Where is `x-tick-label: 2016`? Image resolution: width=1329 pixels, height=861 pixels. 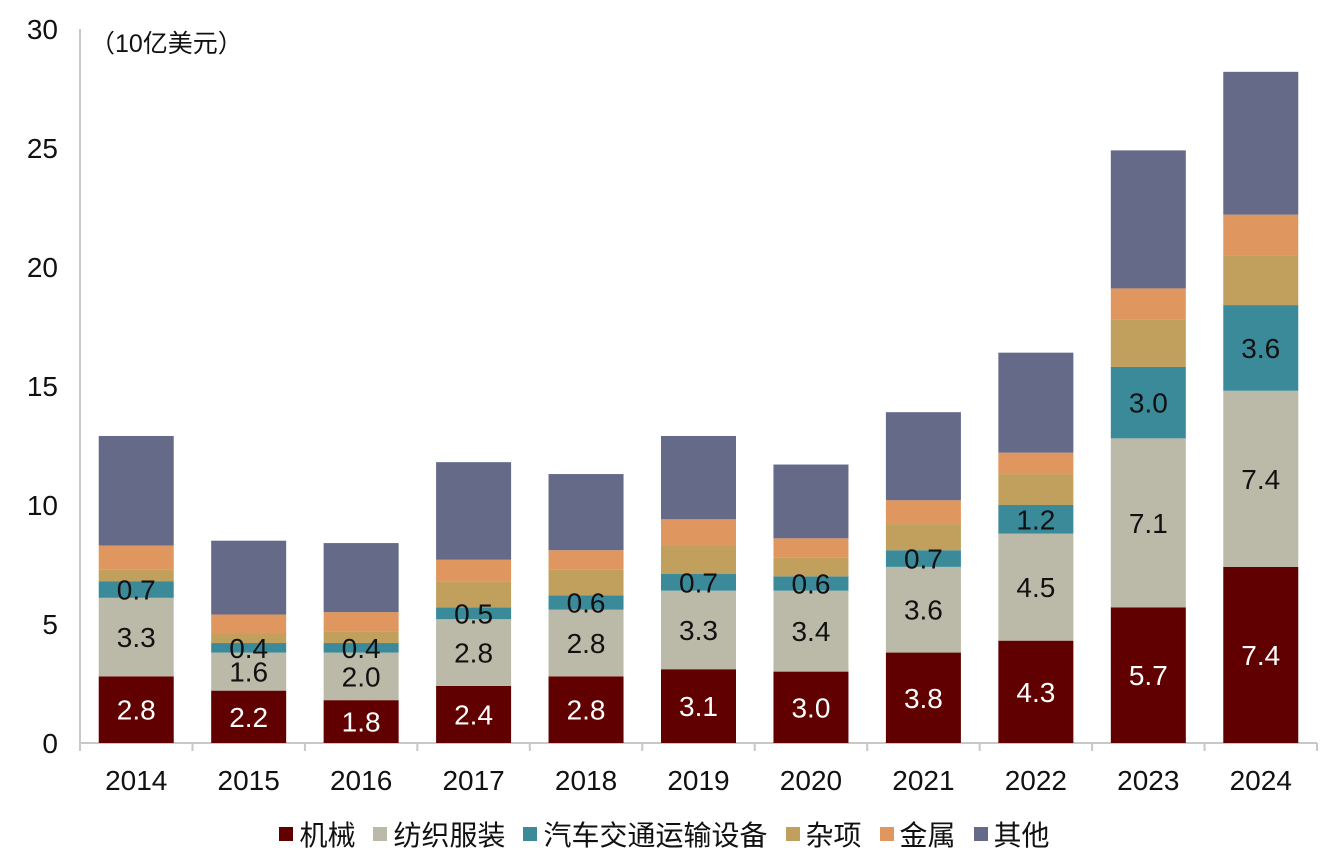 x-tick-label: 2016 is located at coordinates (361, 780).